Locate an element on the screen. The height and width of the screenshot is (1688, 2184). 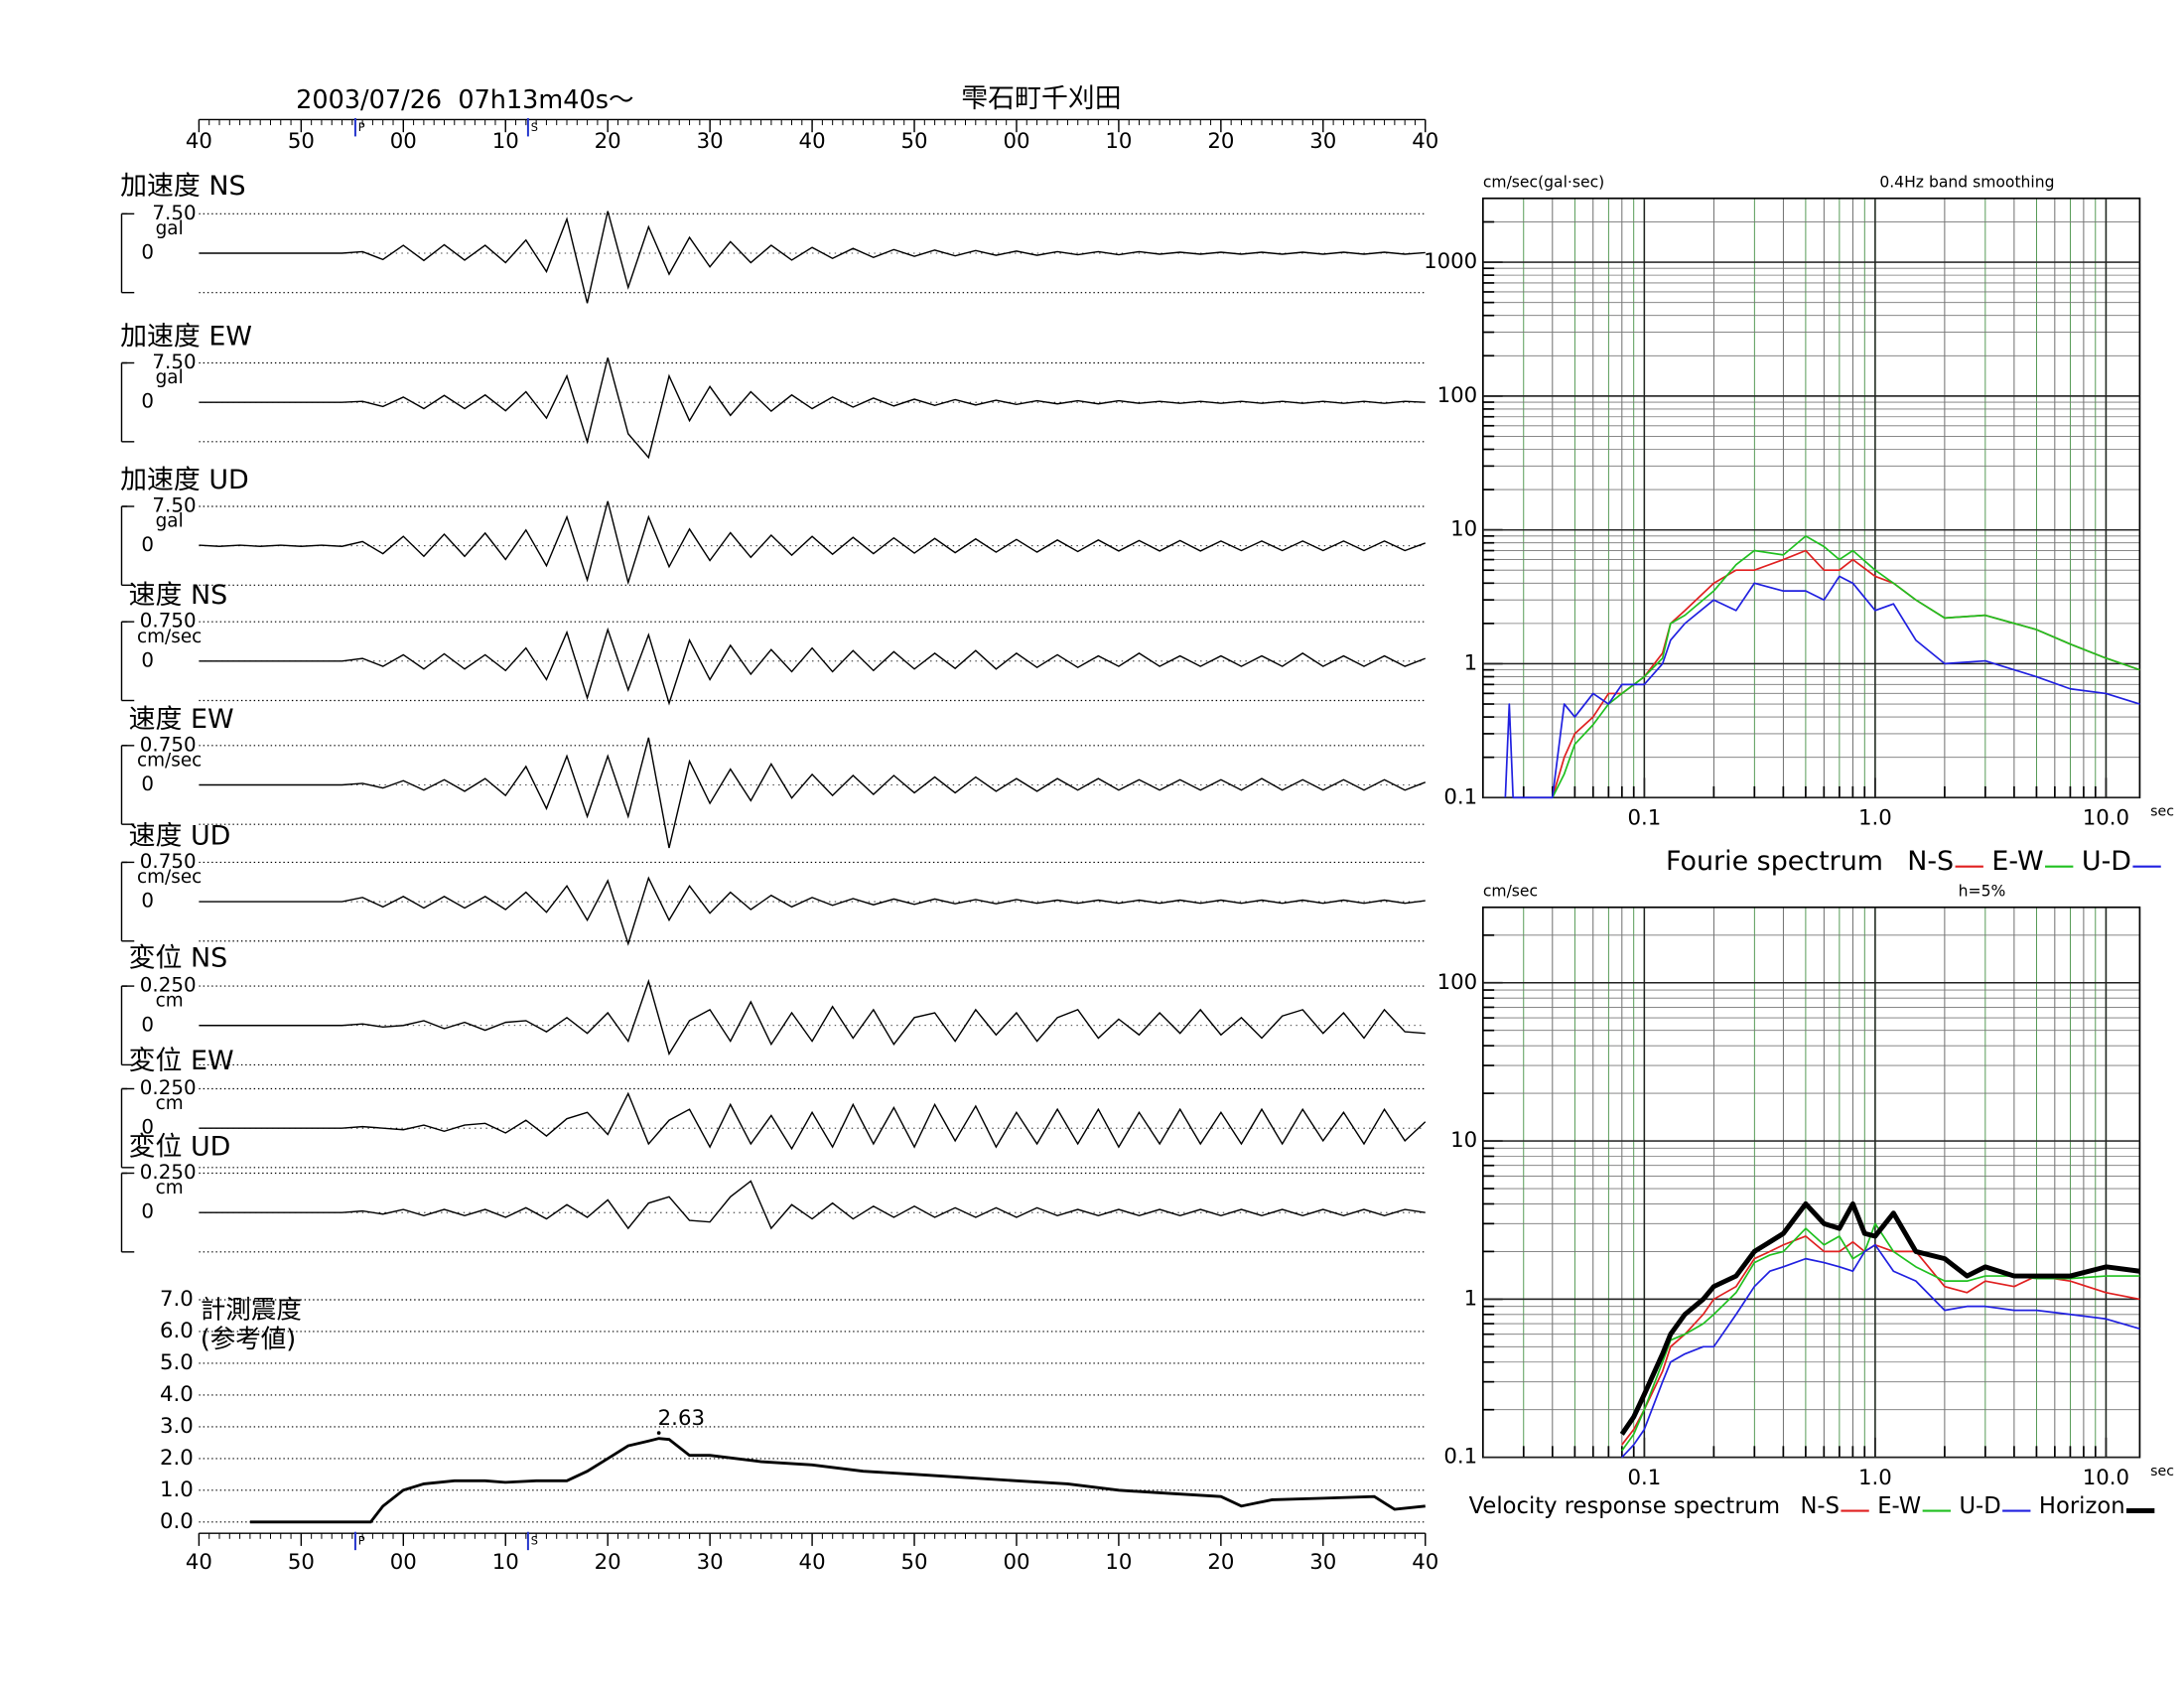
intensity-line is located at coordinates (837, 1480).